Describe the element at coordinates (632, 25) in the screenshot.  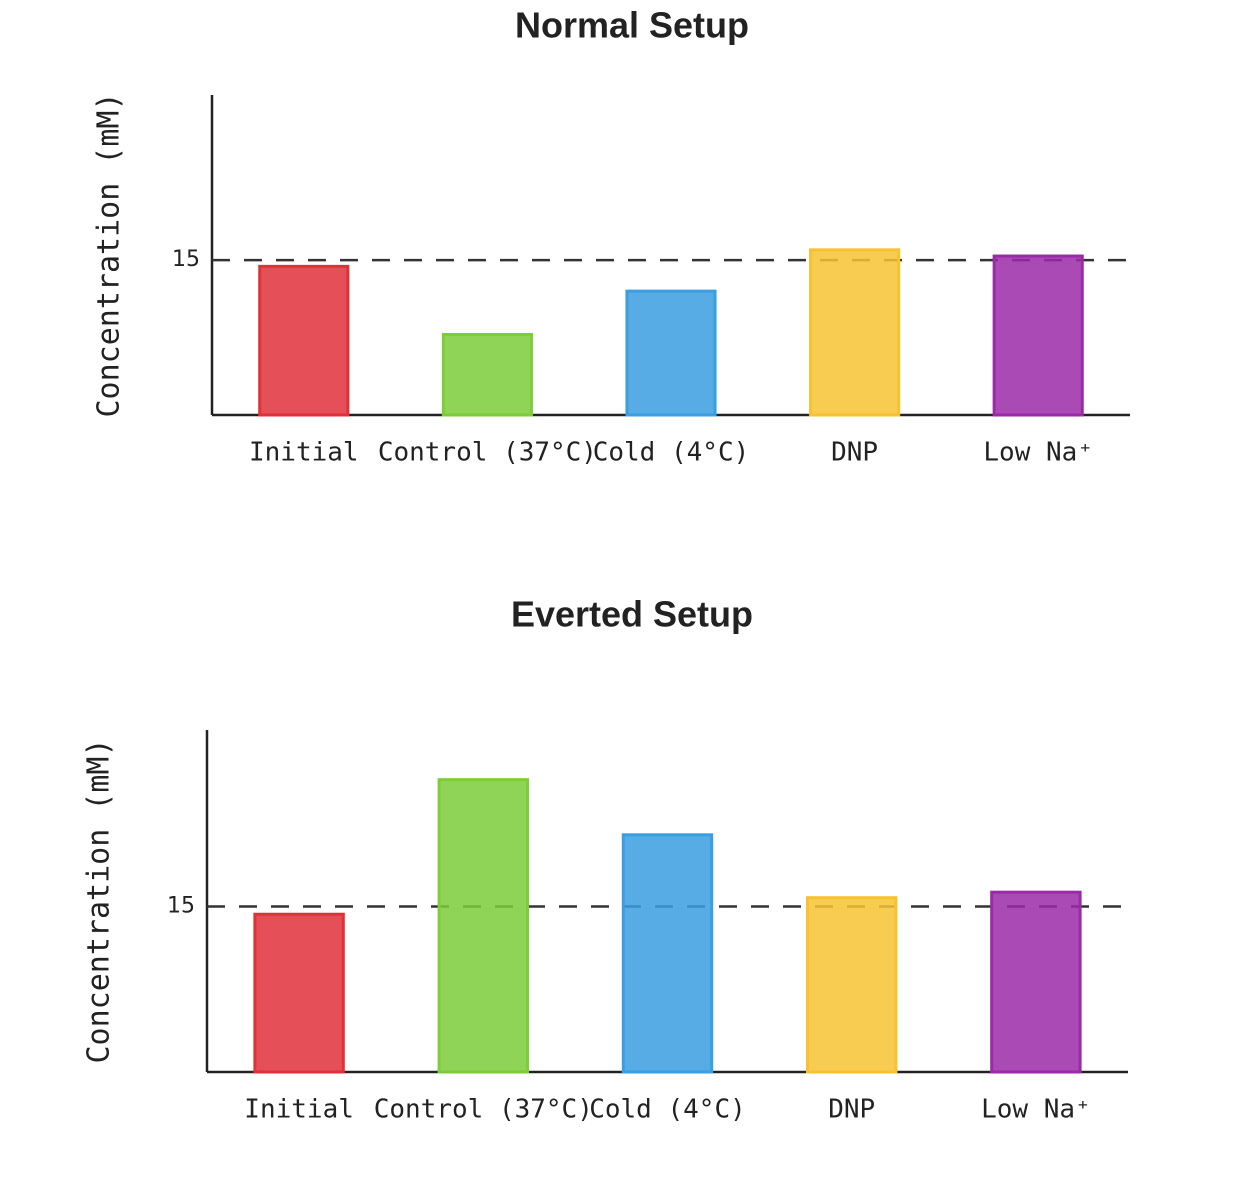
I see `chart-title: Normal Setup` at that location.